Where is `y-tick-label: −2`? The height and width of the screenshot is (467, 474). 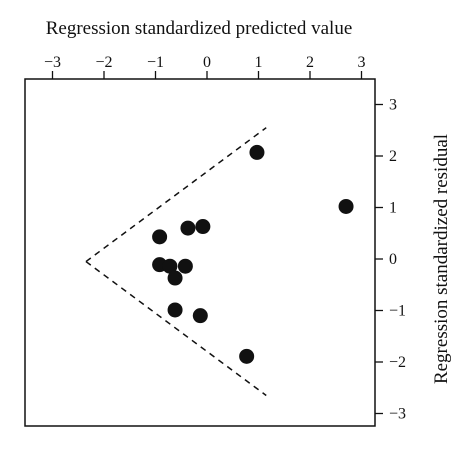
y-tick-label: −2 is located at coordinates (397, 362).